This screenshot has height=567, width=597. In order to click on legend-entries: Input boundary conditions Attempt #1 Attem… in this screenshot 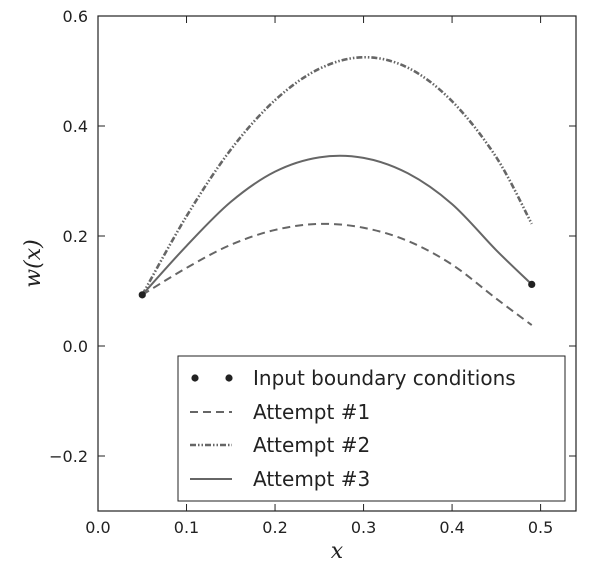, I will do `click(353, 428)`.